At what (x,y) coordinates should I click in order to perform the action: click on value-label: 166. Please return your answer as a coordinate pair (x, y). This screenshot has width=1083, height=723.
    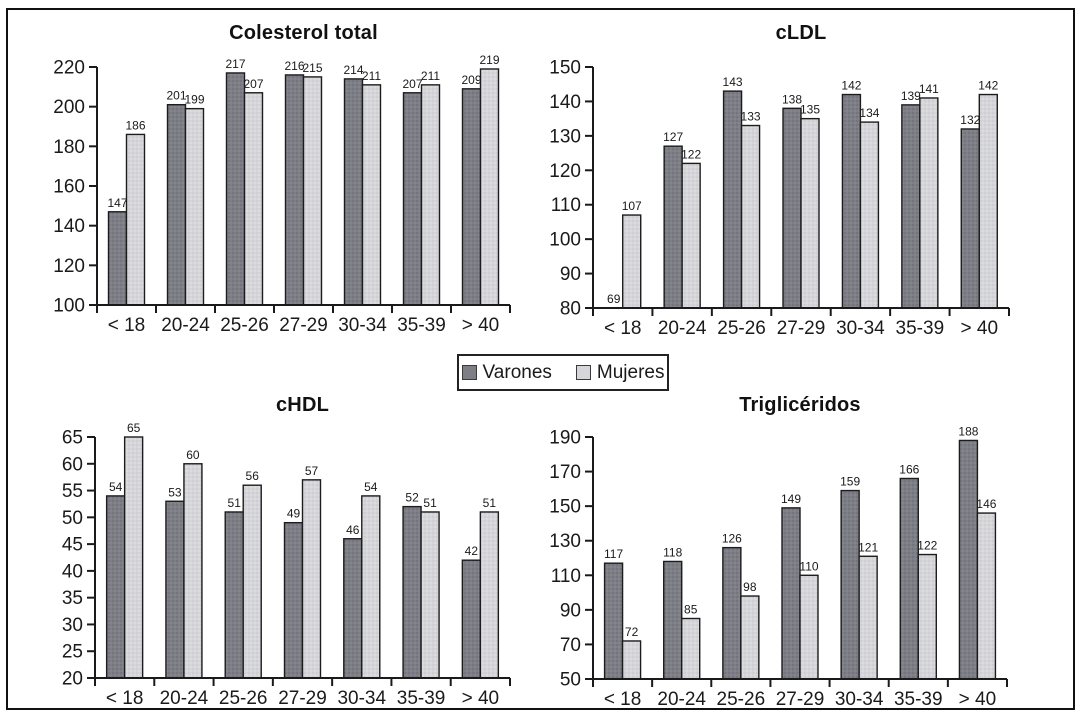
    Looking at the image, I should click on (909, 469).